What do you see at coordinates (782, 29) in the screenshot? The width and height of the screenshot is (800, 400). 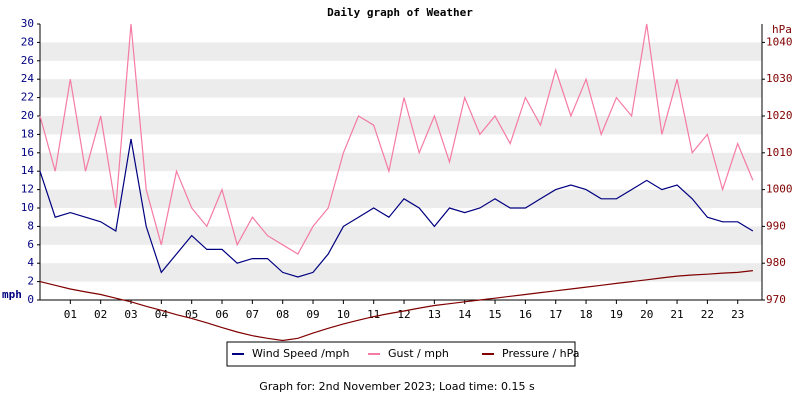 I see `y2-axis-label: hPa` at bounding box center [782, 29].